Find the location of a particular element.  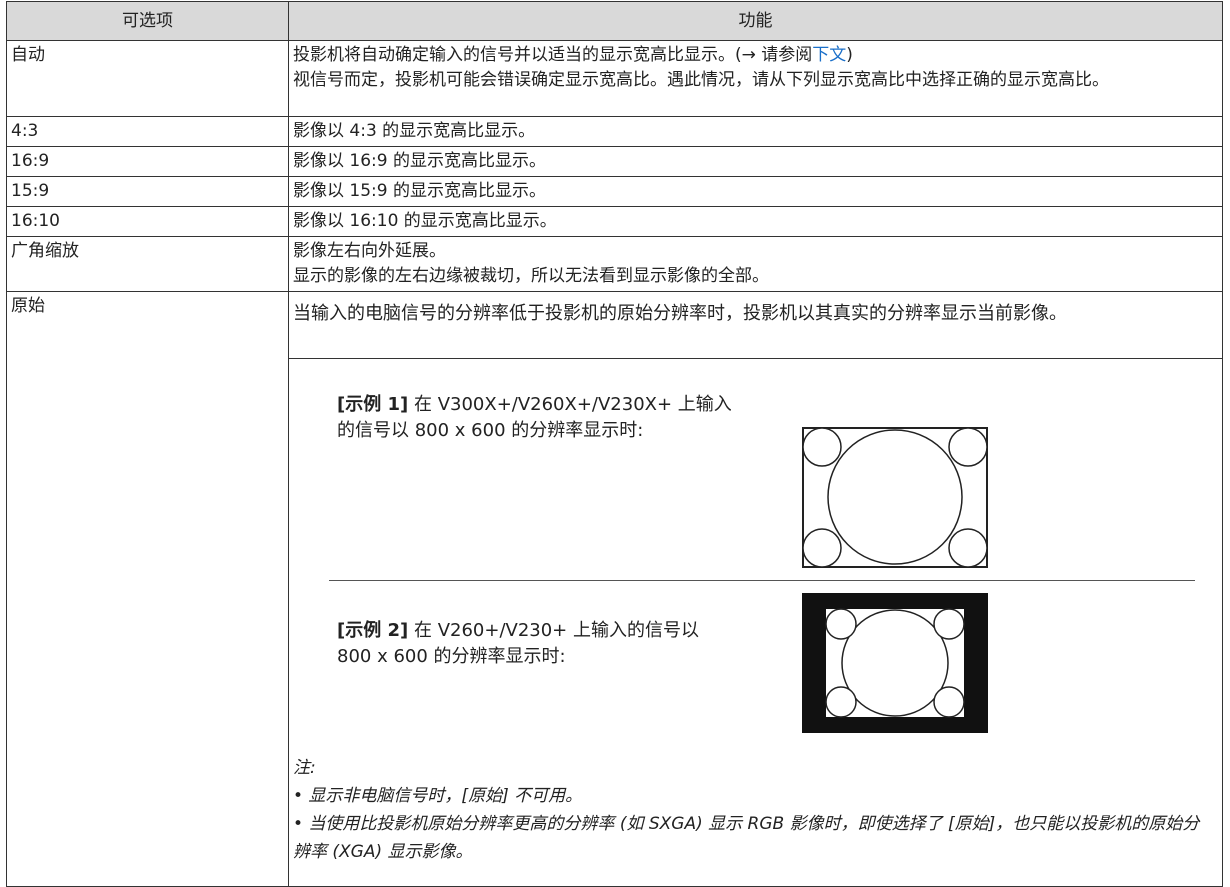

function: 影像左右向外延展。显示的影像的左右边缘被裁切，所以无法看到显示影像的全部。 is located at coordinates (755, 264).